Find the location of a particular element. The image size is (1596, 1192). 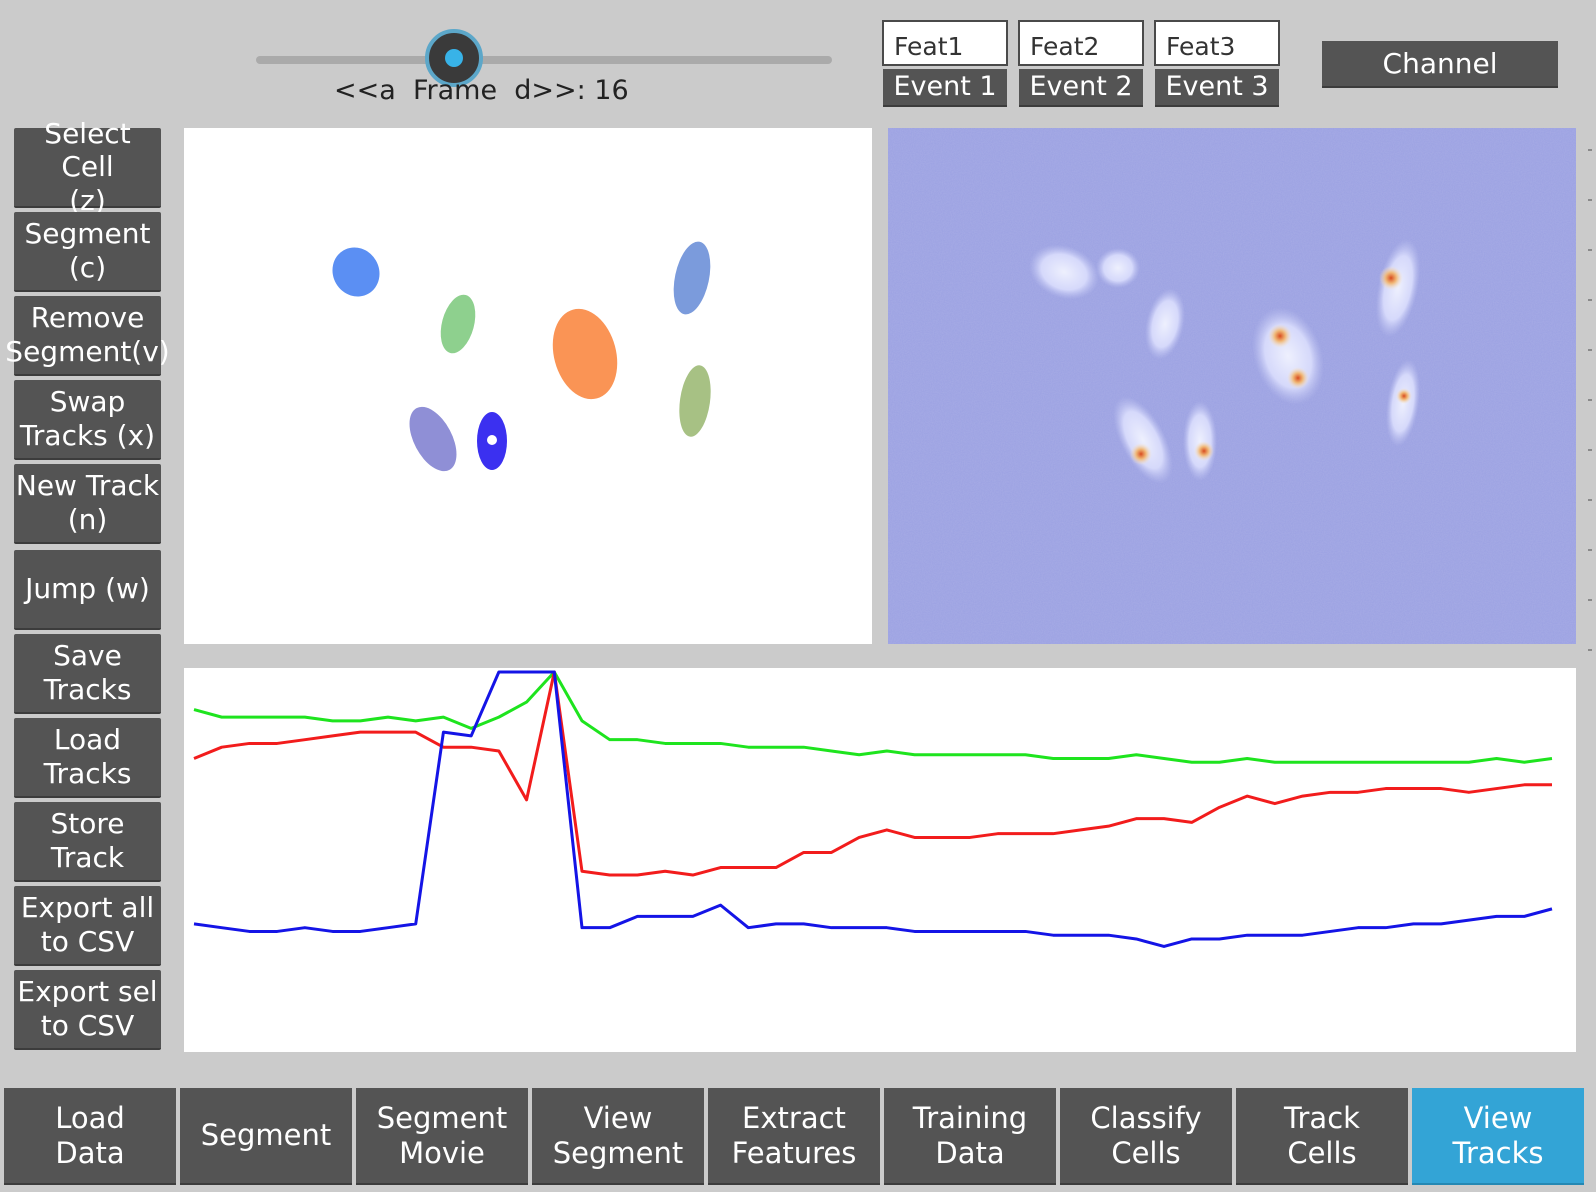

slider-handle-dot is located at coordinates (454, 58).